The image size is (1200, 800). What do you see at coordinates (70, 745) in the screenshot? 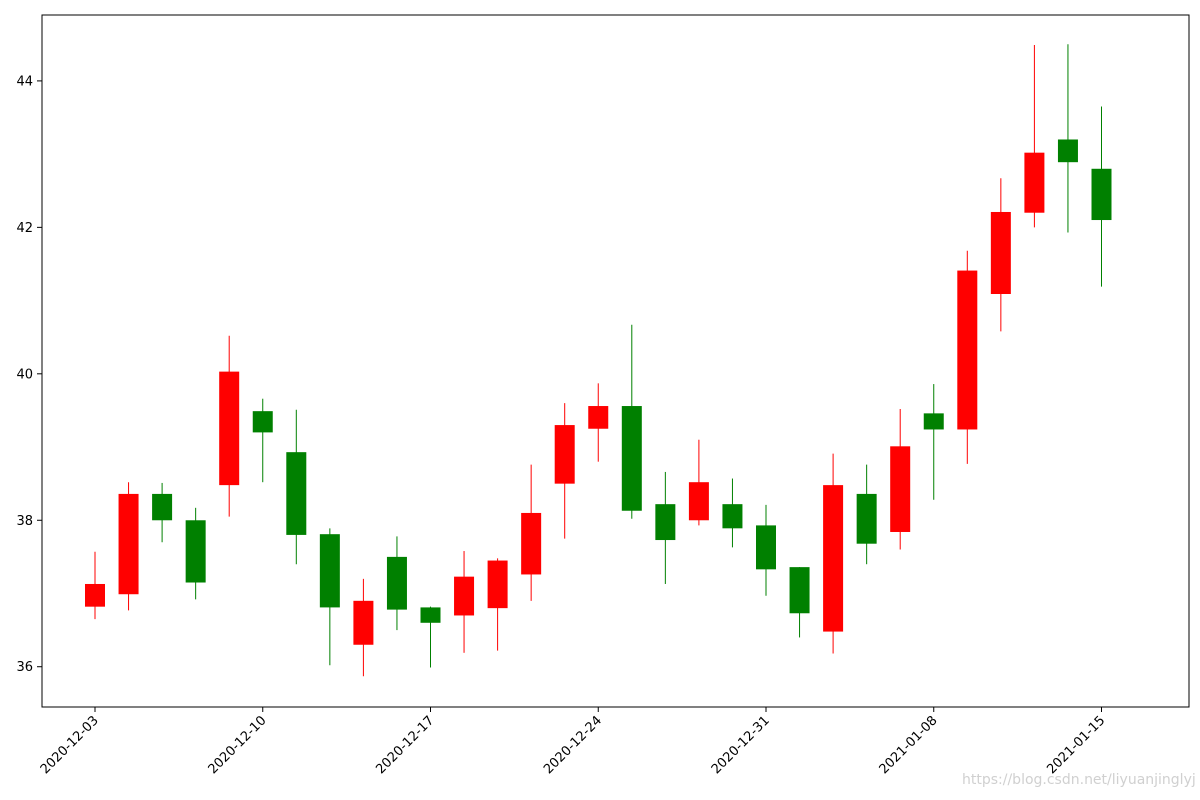
I see `x-tick-label: 2020-12-03` at bounding box center [70, 745].